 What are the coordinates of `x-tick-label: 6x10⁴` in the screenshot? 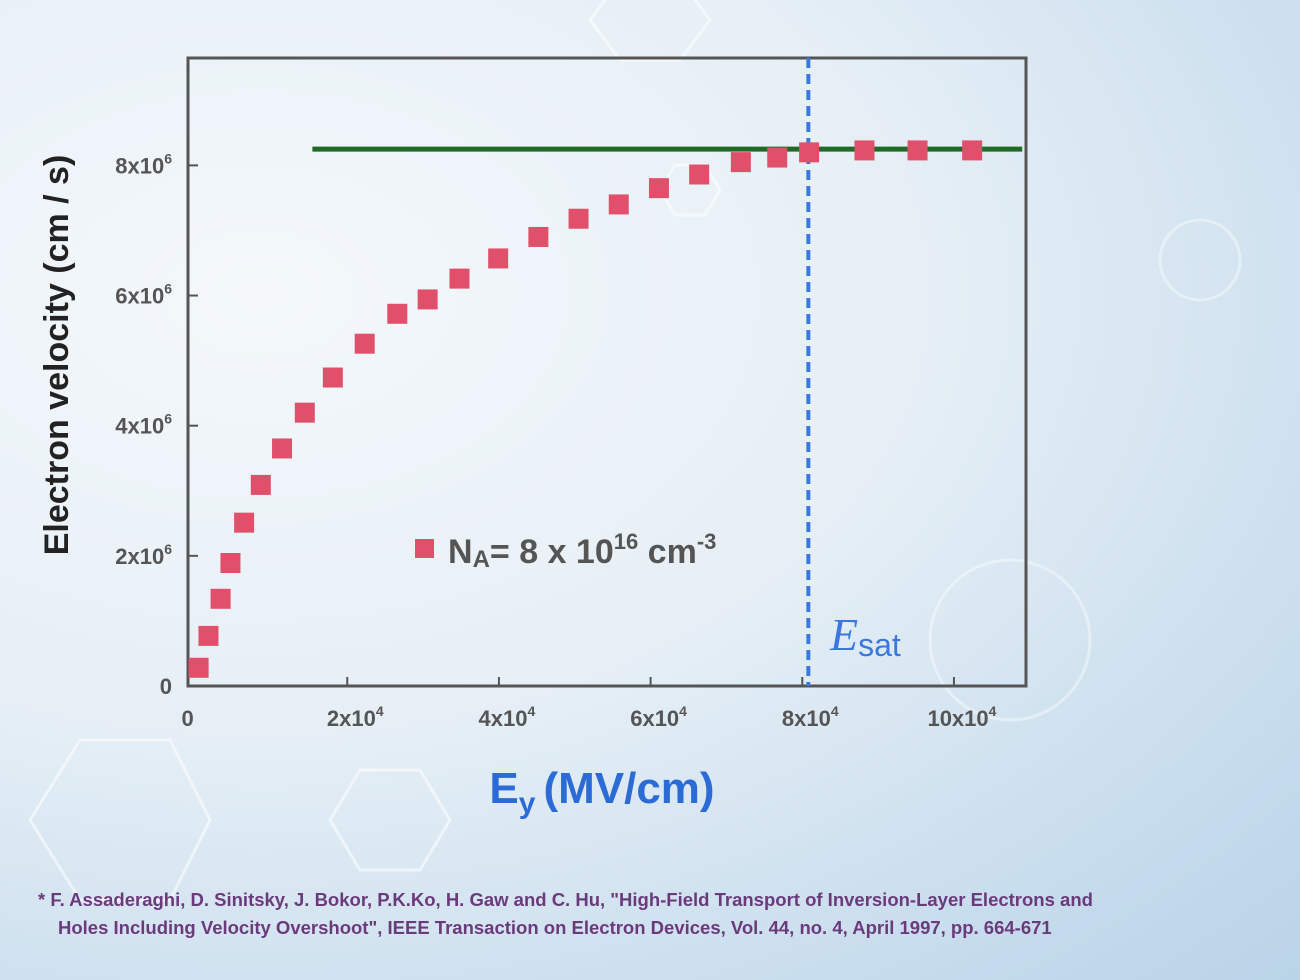 It's located at (658, 717).